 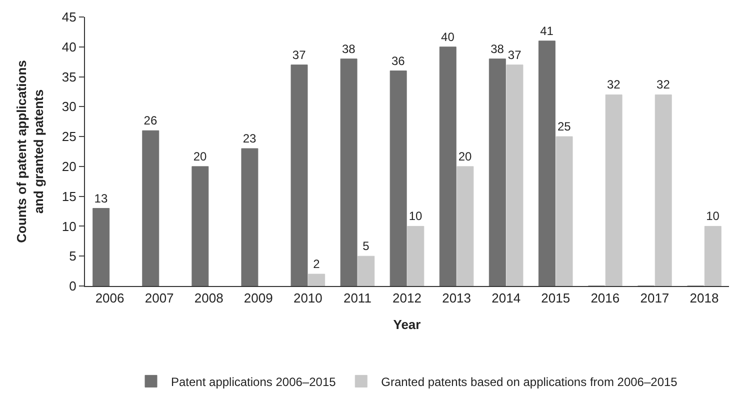 What do you see at coordinates (69, 106) in the screenshot?
I see `y-tick-label: 30` at bounding box center [69, 106].